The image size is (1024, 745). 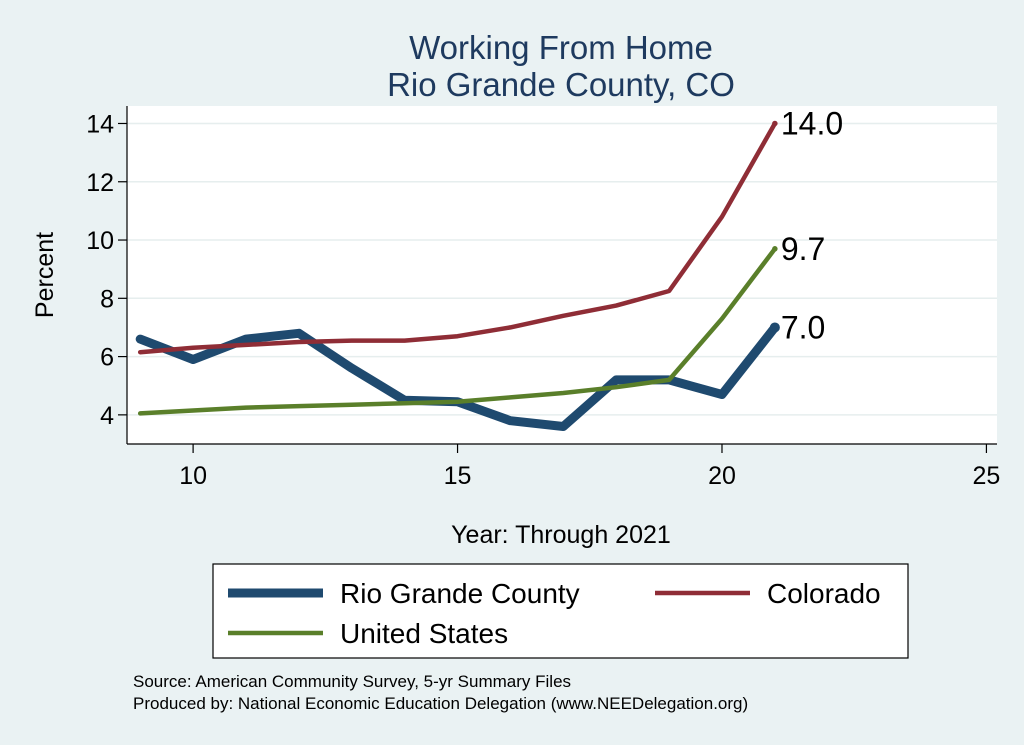 I want to click on y-tick-label: 8, so click(x=107, y=299).